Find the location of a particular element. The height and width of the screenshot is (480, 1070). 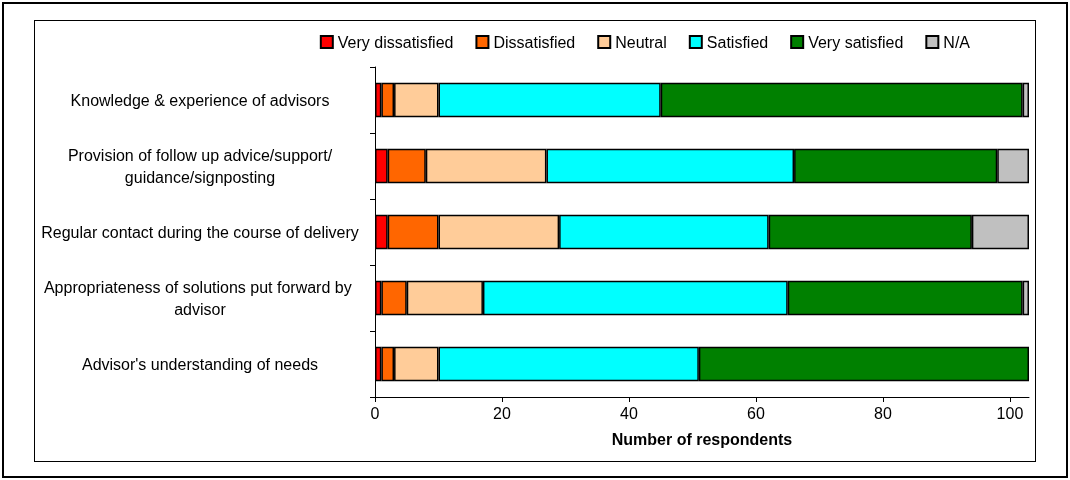

x-axis-title: Number of respondents is located at coordinates (702, 439).